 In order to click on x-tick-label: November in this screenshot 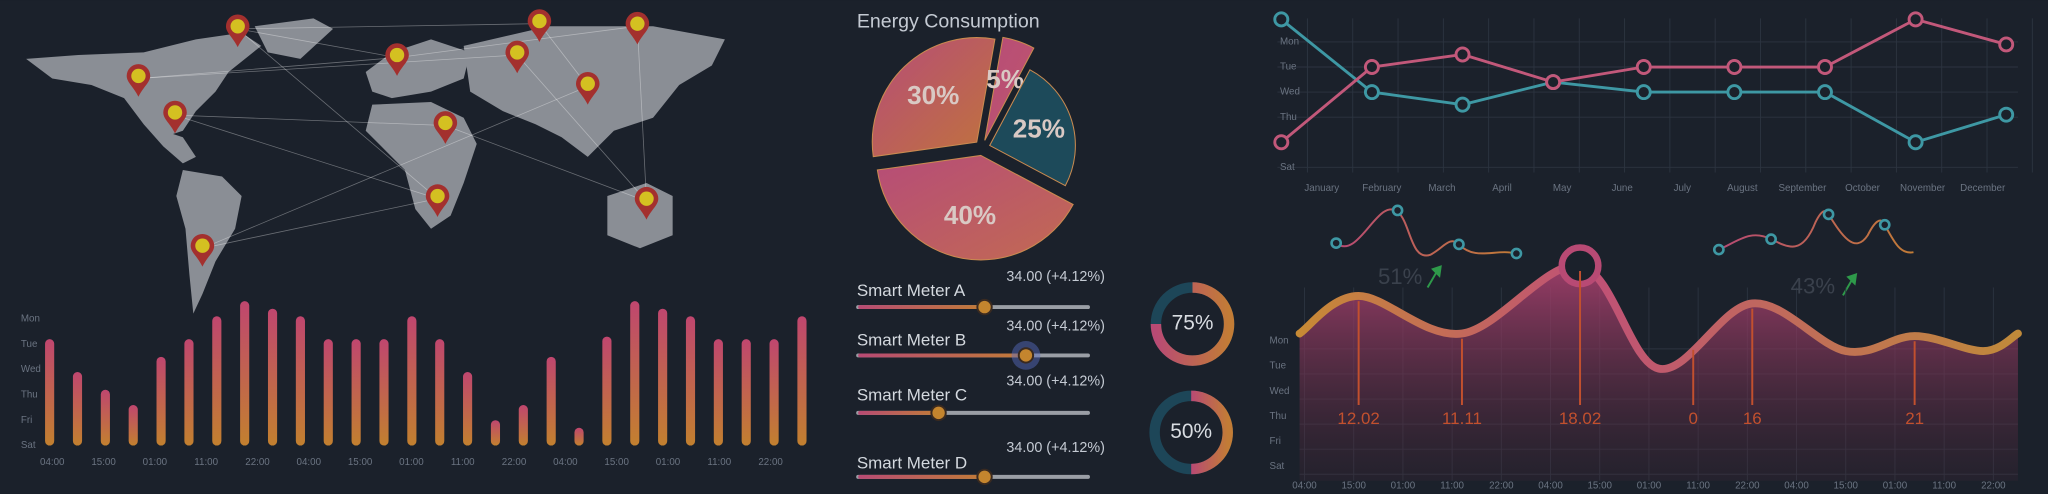, I will do `click(1923, 188)`.